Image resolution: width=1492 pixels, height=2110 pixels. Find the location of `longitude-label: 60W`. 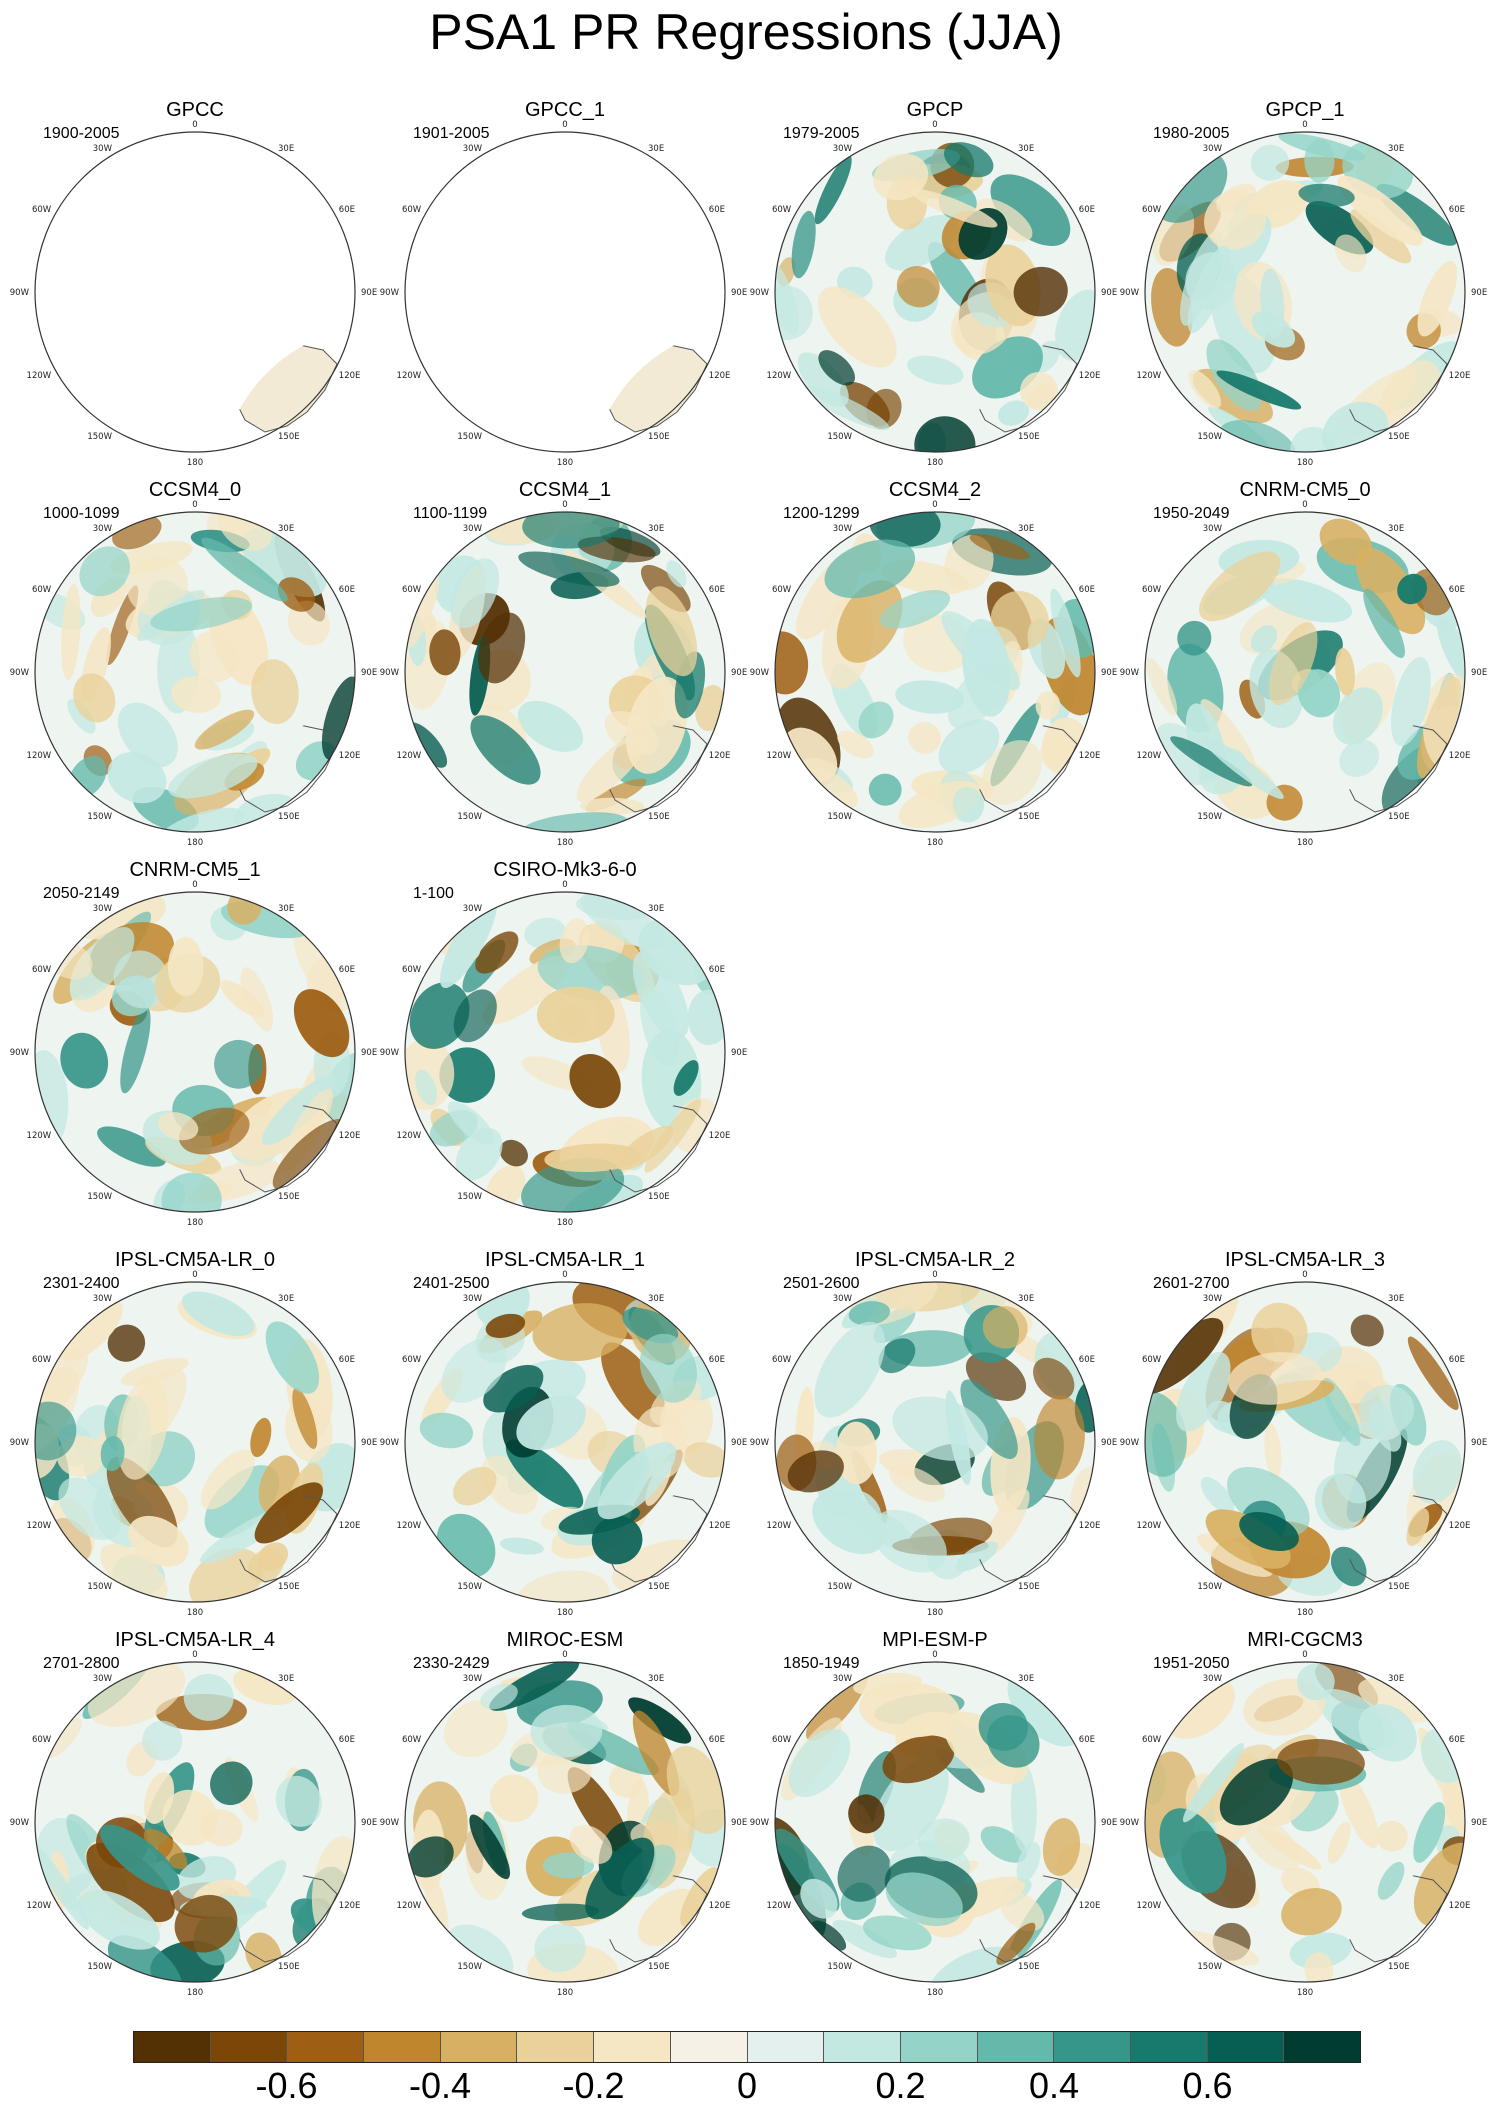

longitude-label: 60W is located at coordinates (1152, 590).